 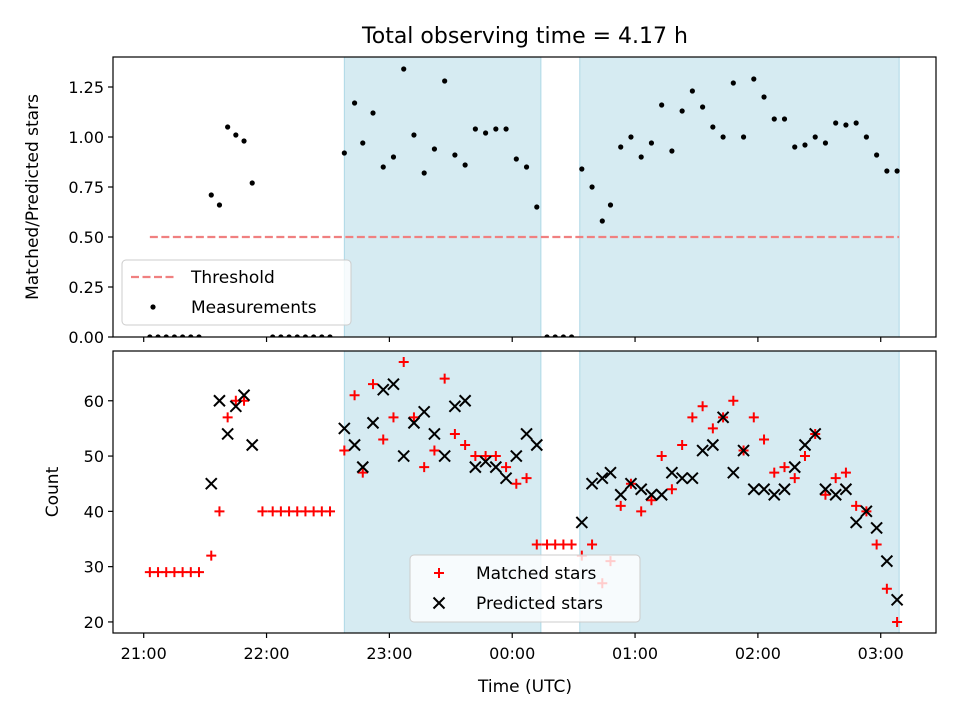 I want to click on top-shaded-interval, so click(x=739, y=197).